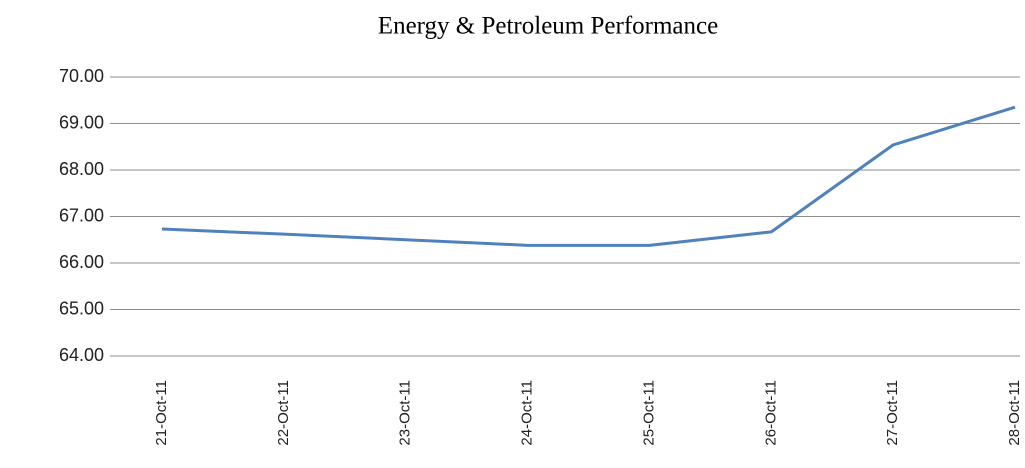  What do you see at coordinates (81, 76) in the screenshot?
I see `y-tick-label: 70.00` at bounding box center [81, 76].